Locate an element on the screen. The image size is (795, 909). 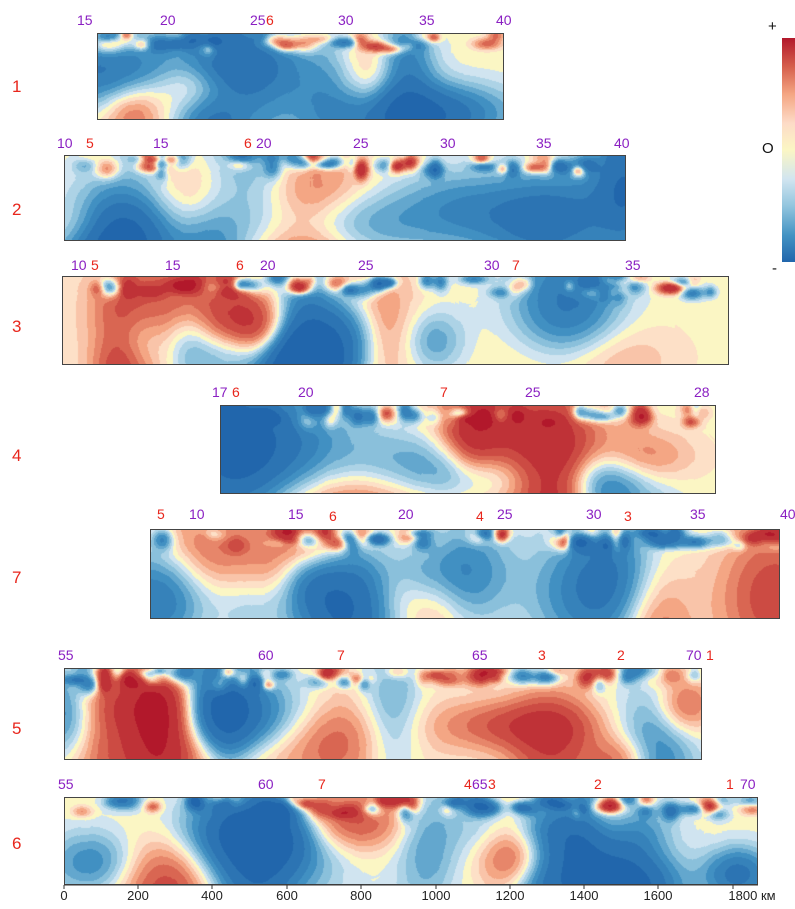
axis-tick-label: 800 is located at coordinates (361, 895).